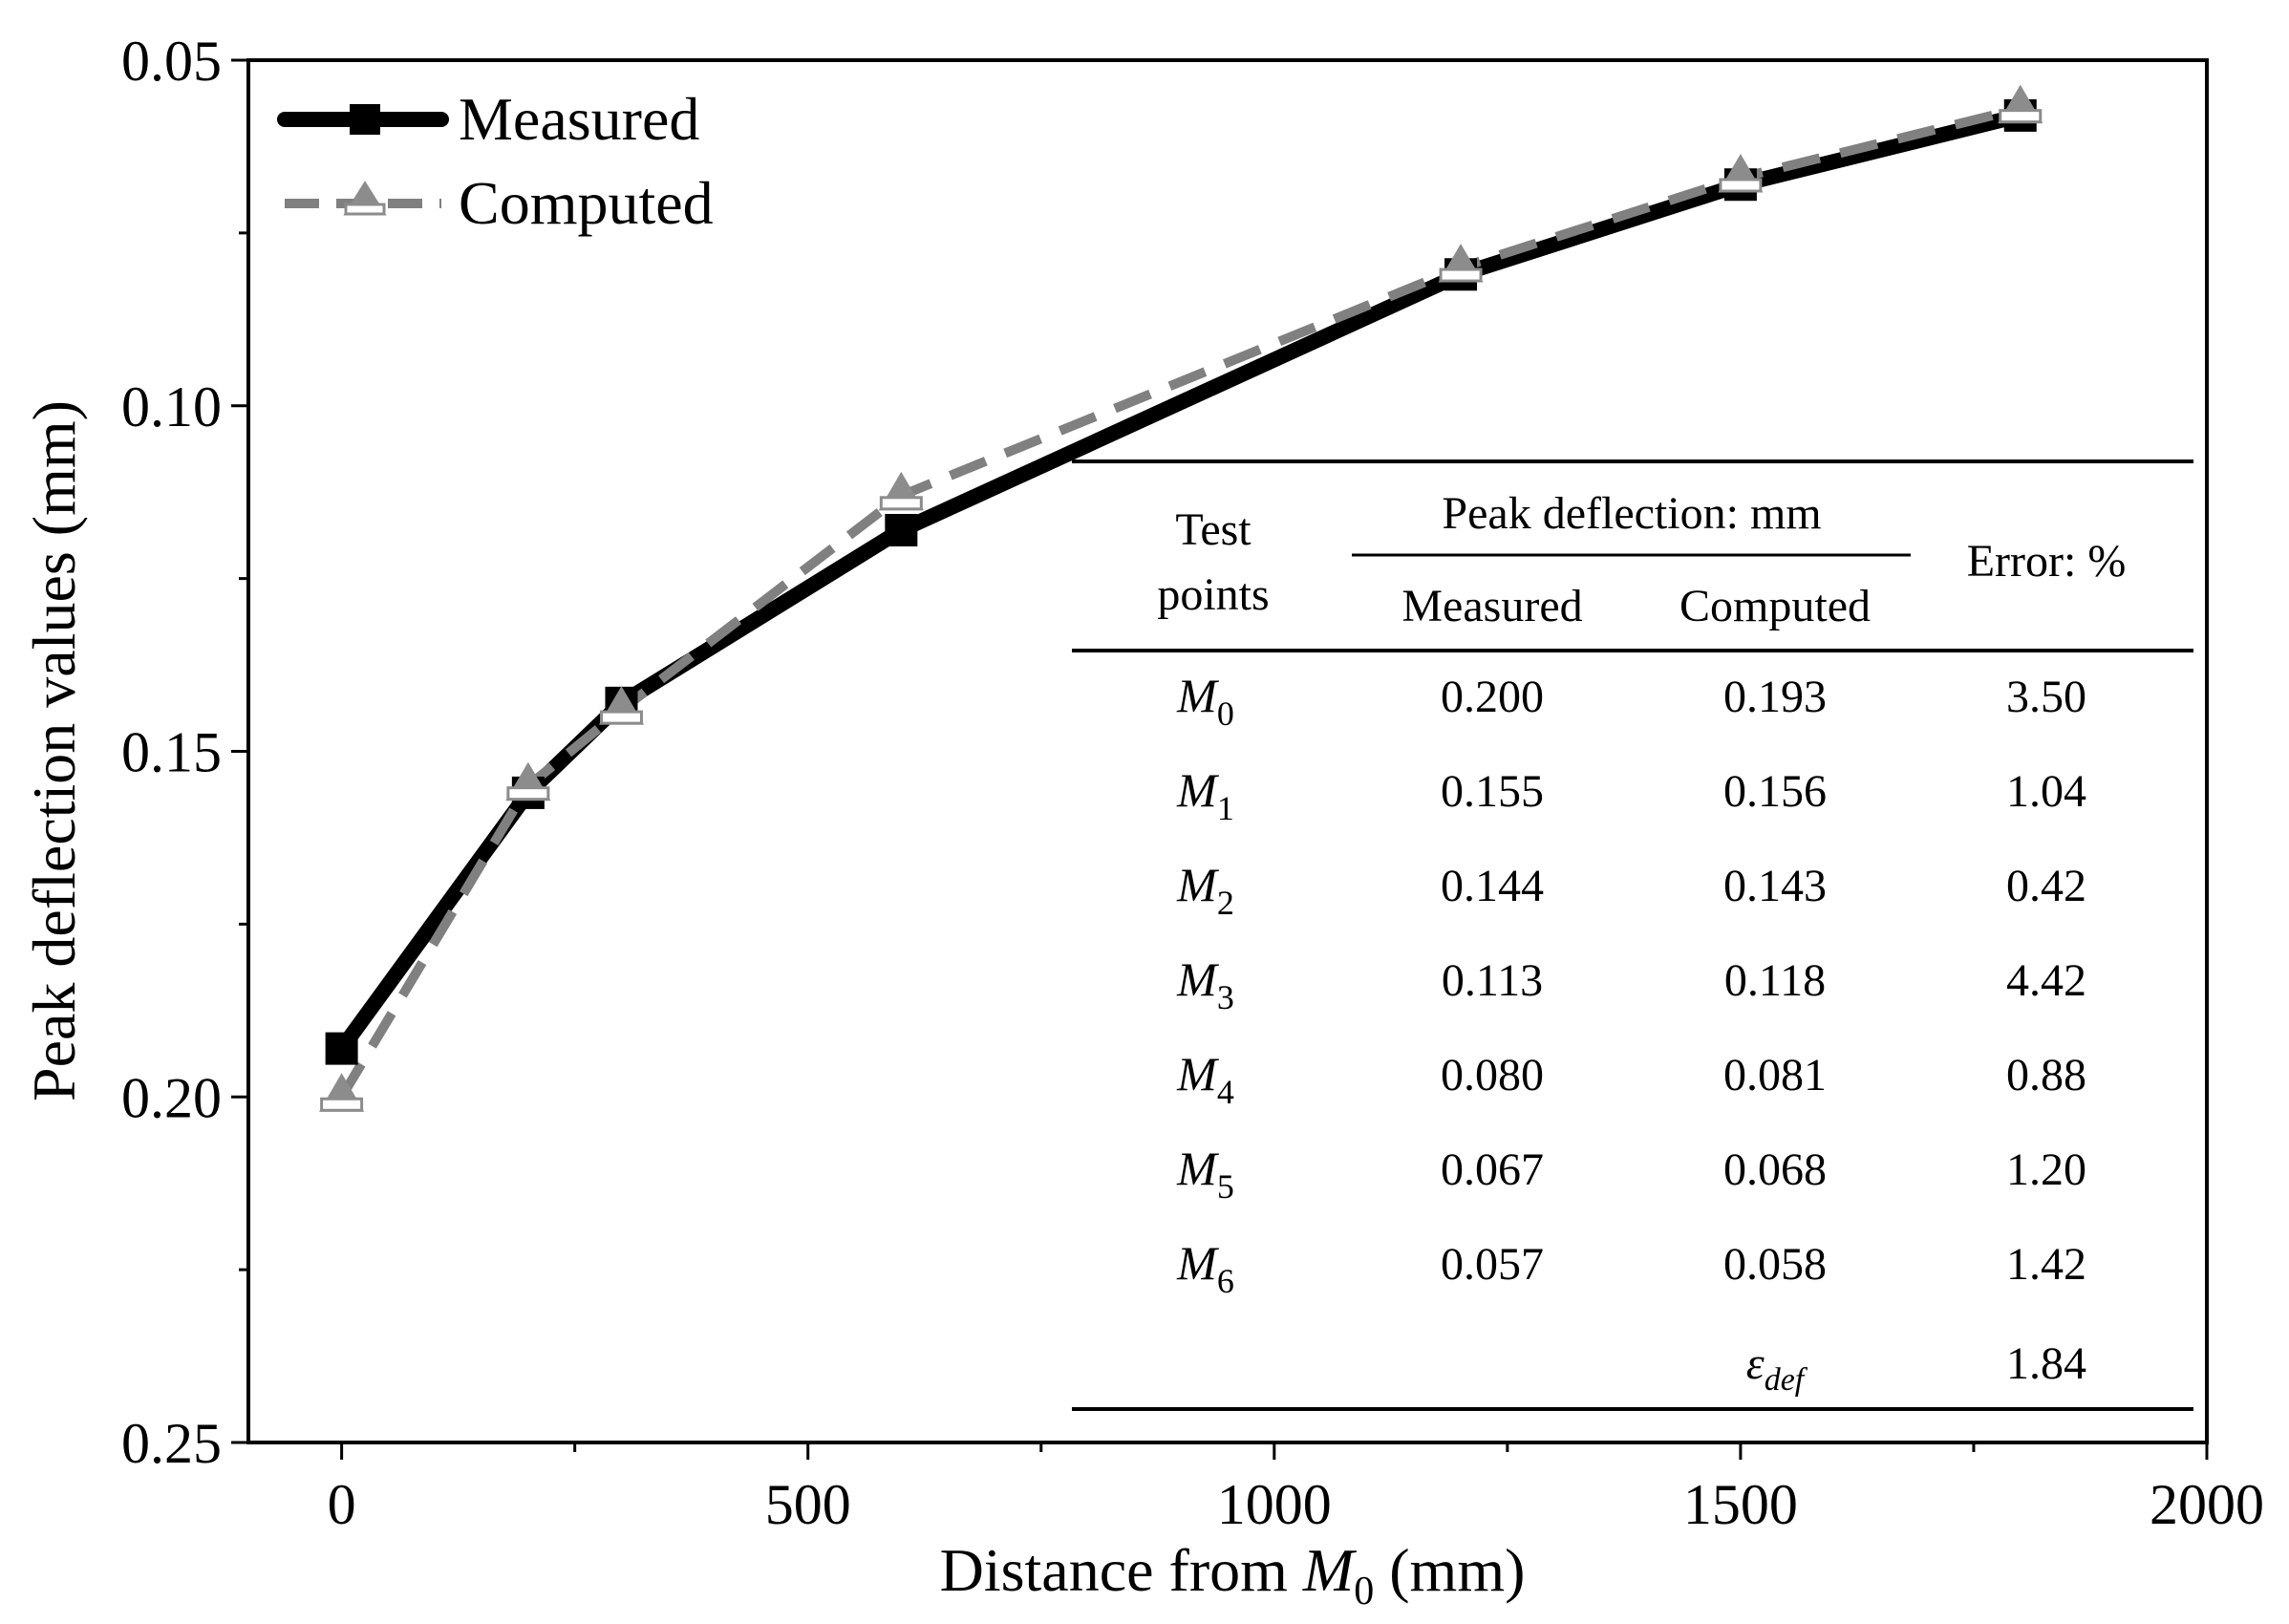  I want to click on x-axis-ticks: 0 500 1000 1500 2000, so click(1296, 1489).